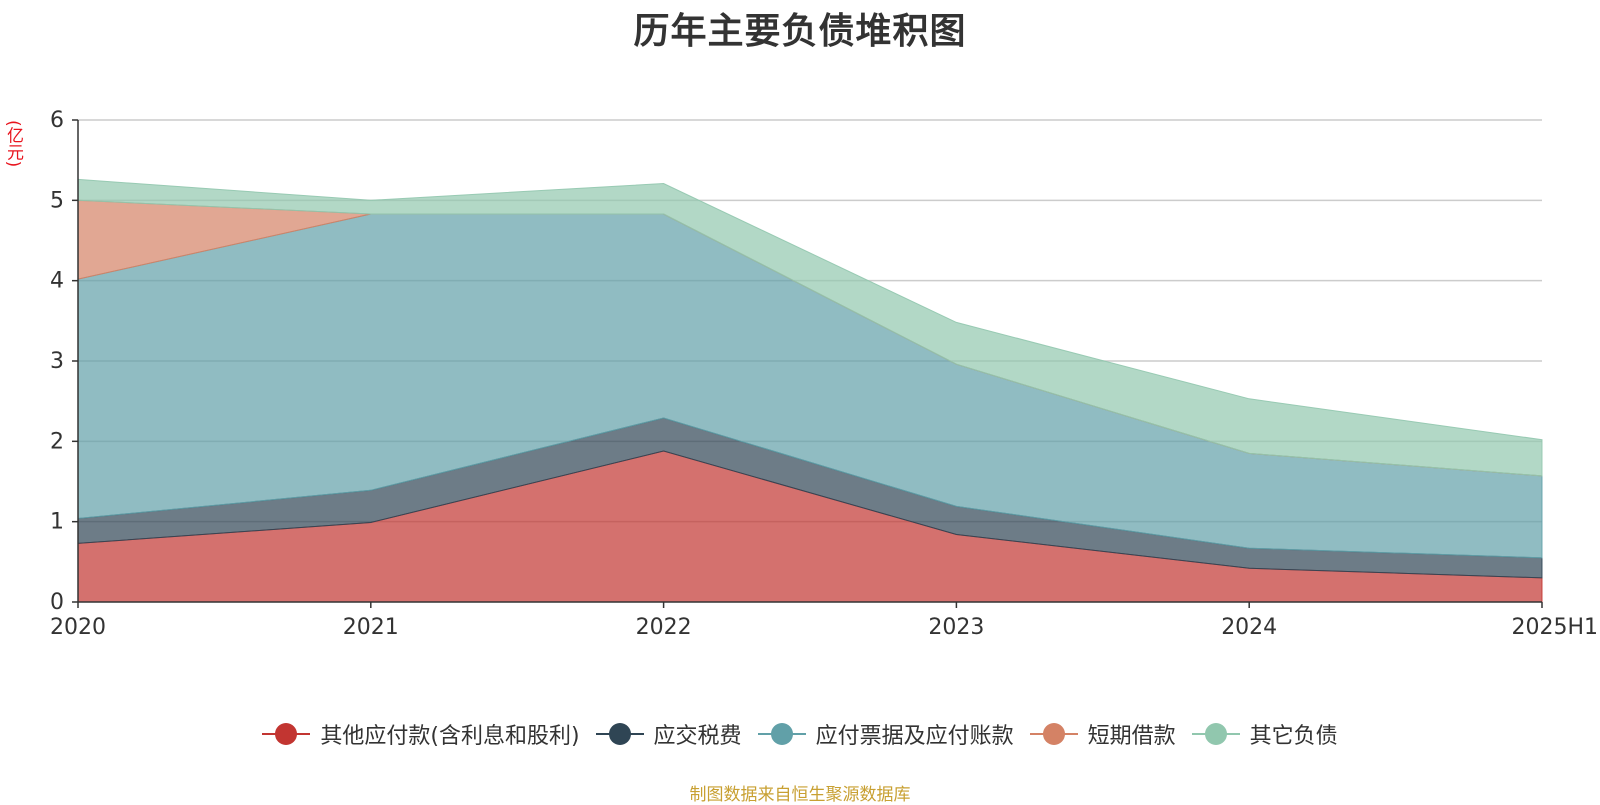 The width and height of the screenshot is (1600, 805). What do you see at coordinates (1249, 627) in the screenshot?
I see `x-tick-label: 2024` at bounding box center [1249, 627].